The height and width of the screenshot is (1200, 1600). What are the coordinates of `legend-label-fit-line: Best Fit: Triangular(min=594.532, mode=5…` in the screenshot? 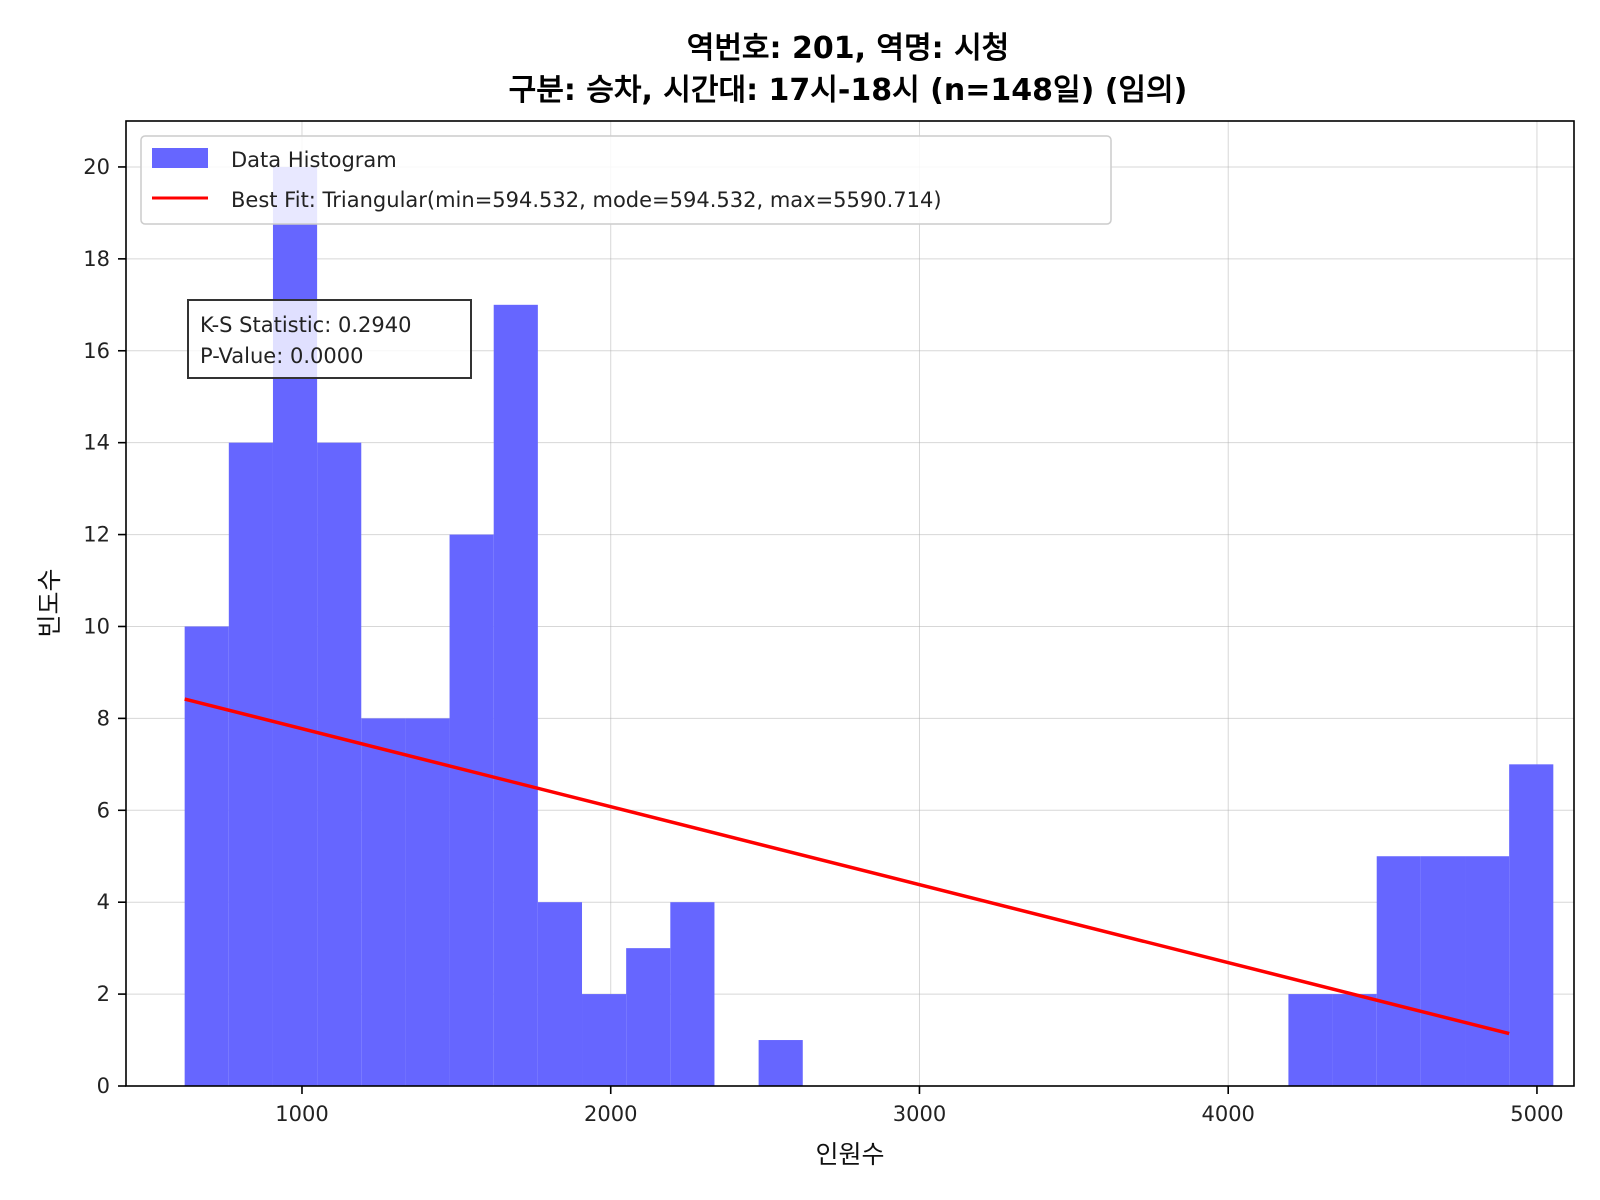 It's located at (586, 200).